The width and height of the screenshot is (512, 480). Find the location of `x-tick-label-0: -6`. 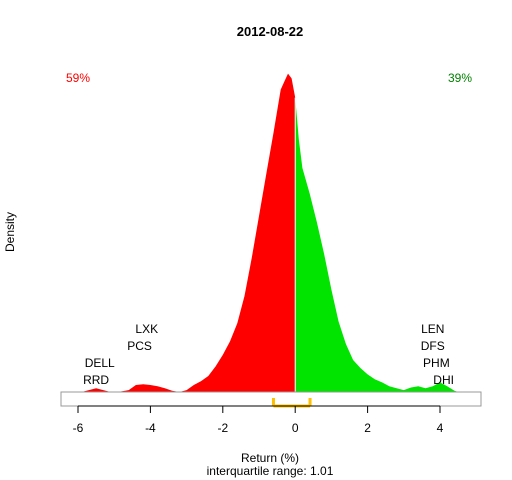

x-tick-label-0: -6 is located at coordinates (78, 428).